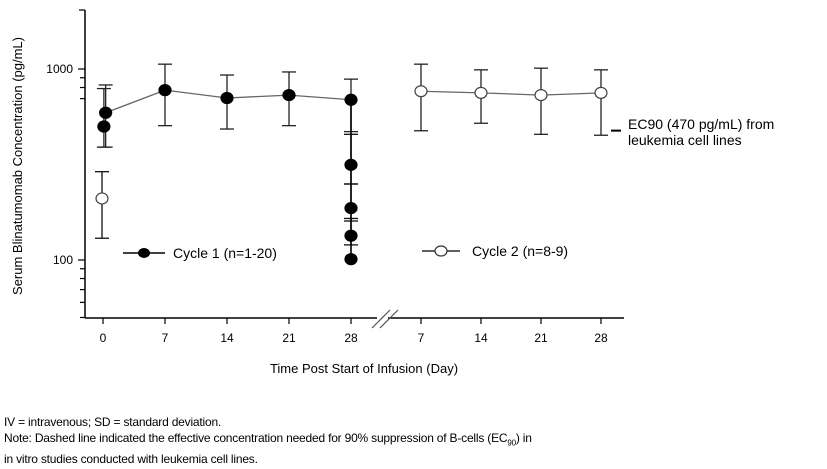  Describe the element at coordinates (103, 338) in the screenshot. I see `x-tick-label: 0` at that location.